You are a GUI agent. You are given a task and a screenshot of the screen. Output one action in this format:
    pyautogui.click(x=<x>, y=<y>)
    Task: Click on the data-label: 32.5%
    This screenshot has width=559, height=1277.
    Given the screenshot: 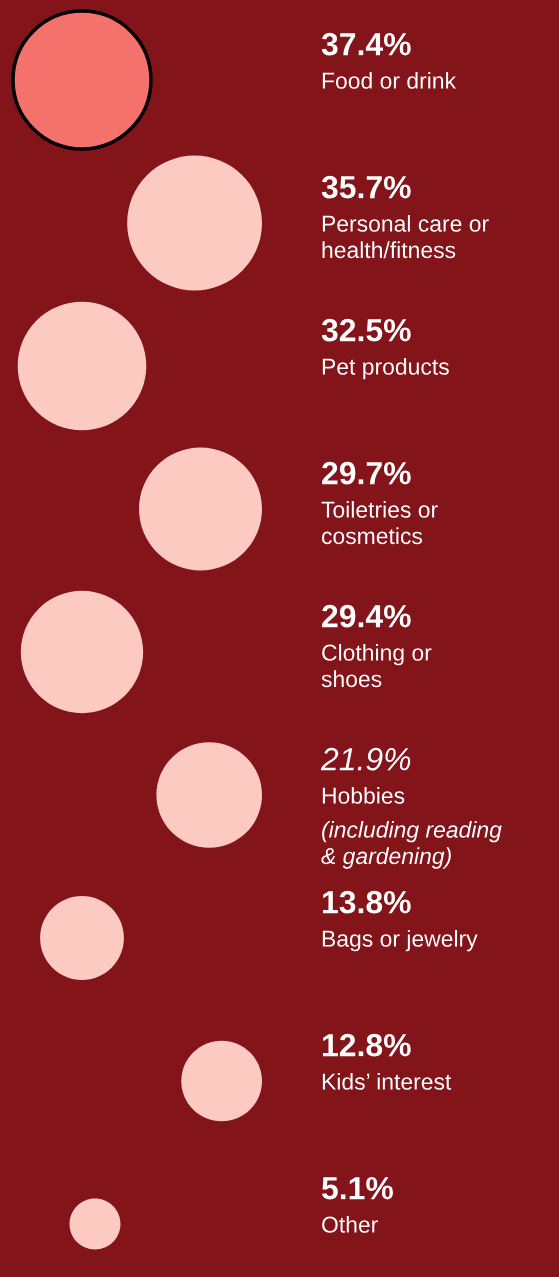 What is the action you would take?
    pyautogui.click(x=366, y=330)
    